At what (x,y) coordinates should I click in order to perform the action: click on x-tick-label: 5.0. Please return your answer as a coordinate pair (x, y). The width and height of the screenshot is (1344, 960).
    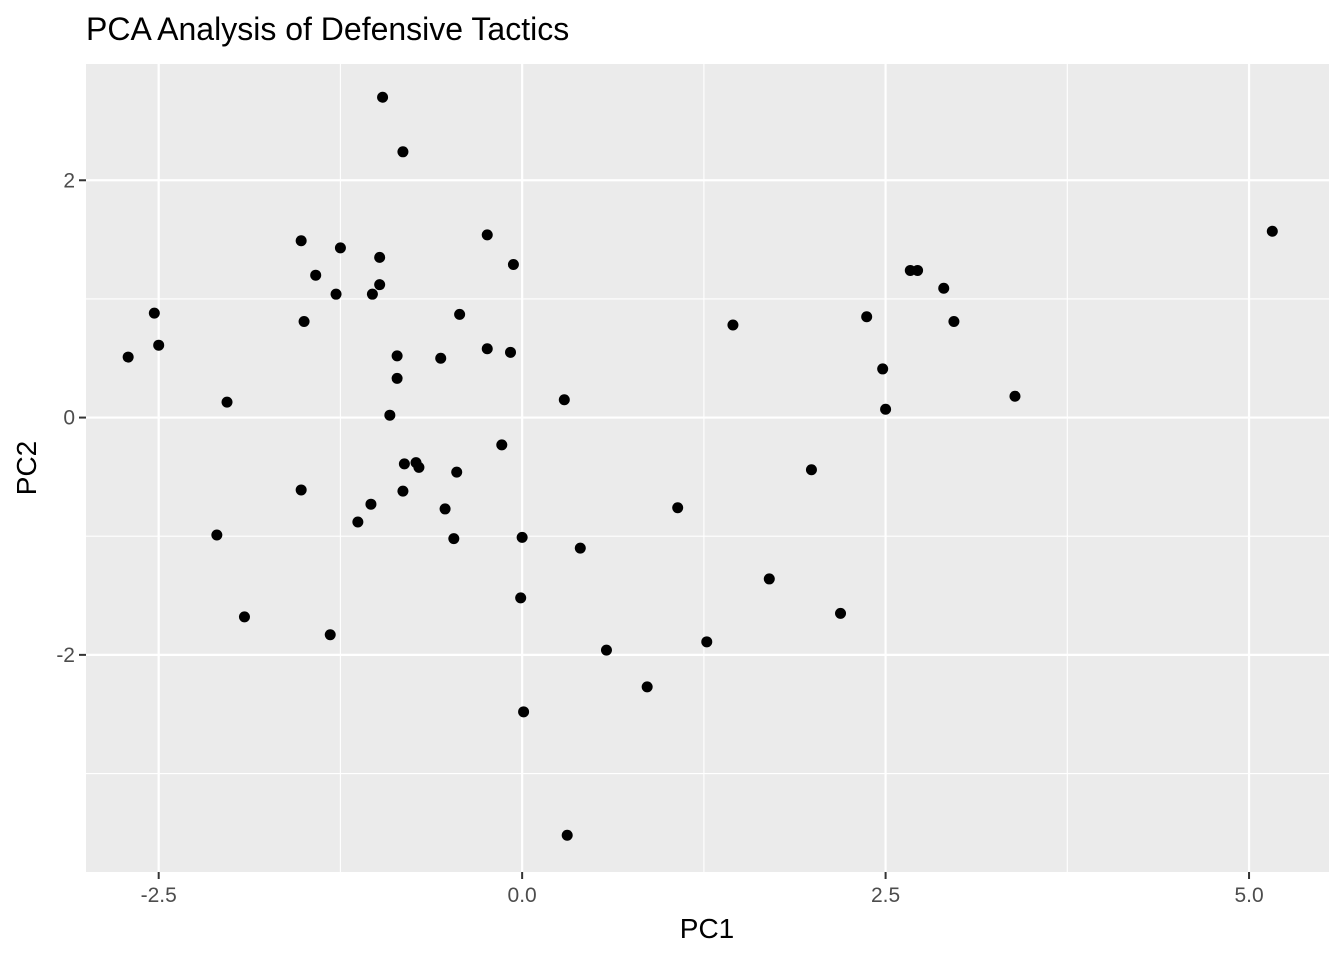
    Looking at the image, I should click on (1248, 895).